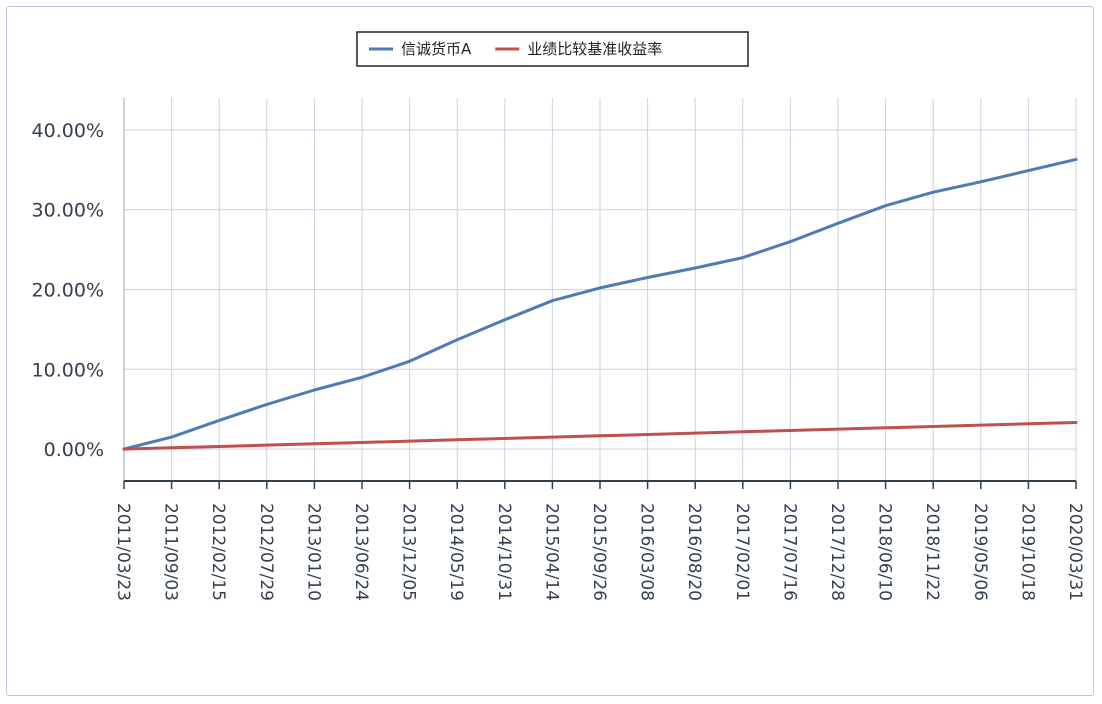  What do you see at coordinates (600, 436) in the screenshot?
I see `series-line` at bounding box center [600, 436].